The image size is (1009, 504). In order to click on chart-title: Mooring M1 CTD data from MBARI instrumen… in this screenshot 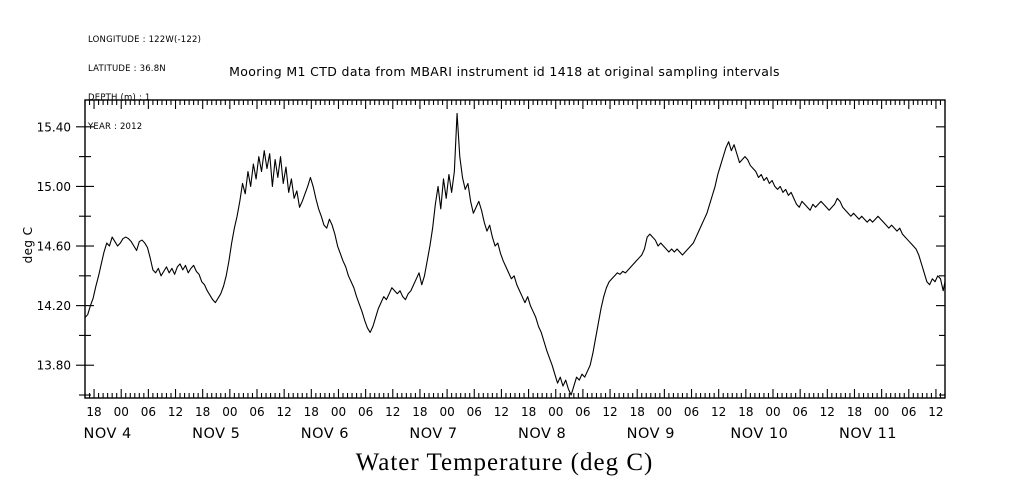, I will do `click(504, 71)`.